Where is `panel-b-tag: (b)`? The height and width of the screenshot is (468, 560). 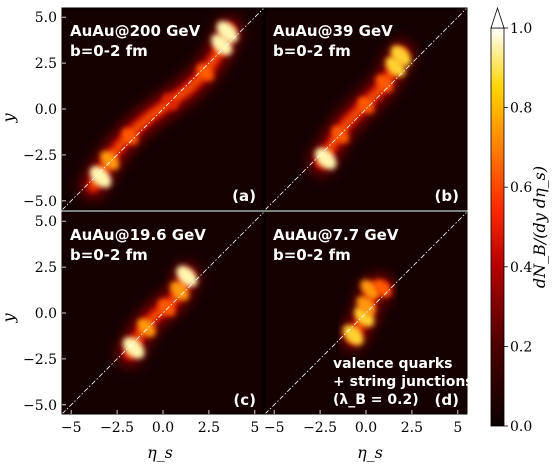
panel-b-tag: (b) is located at coordinates (447, 196).